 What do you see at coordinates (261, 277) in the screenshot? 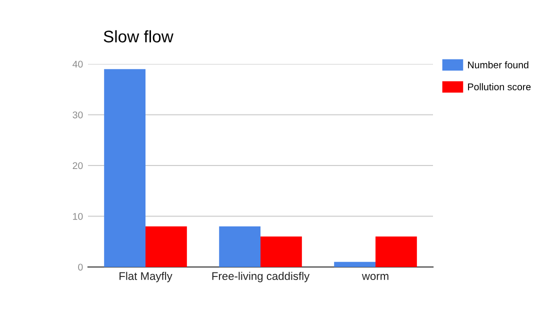
I see `x-tick-label: Free-living caddisfly` at bounding box center [261, 277].